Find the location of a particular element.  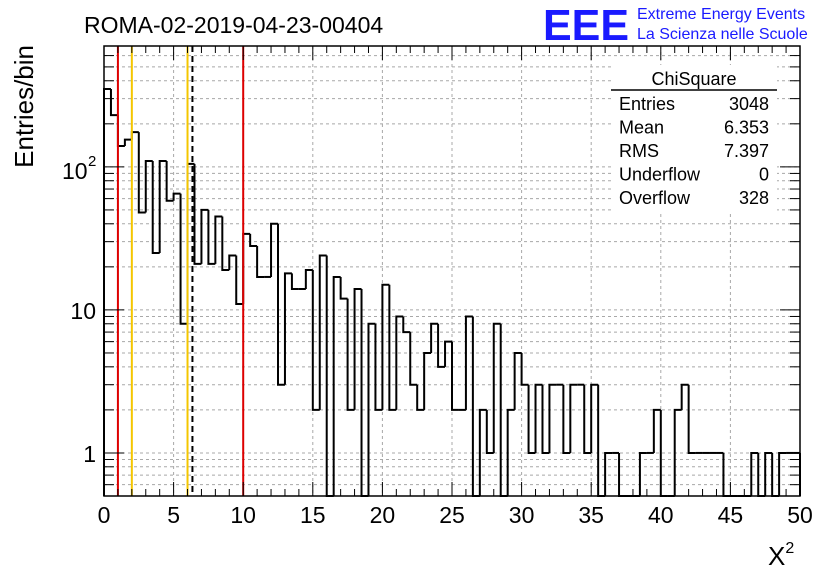

x-tick-label: 0 is located at coordinates (104, 515).